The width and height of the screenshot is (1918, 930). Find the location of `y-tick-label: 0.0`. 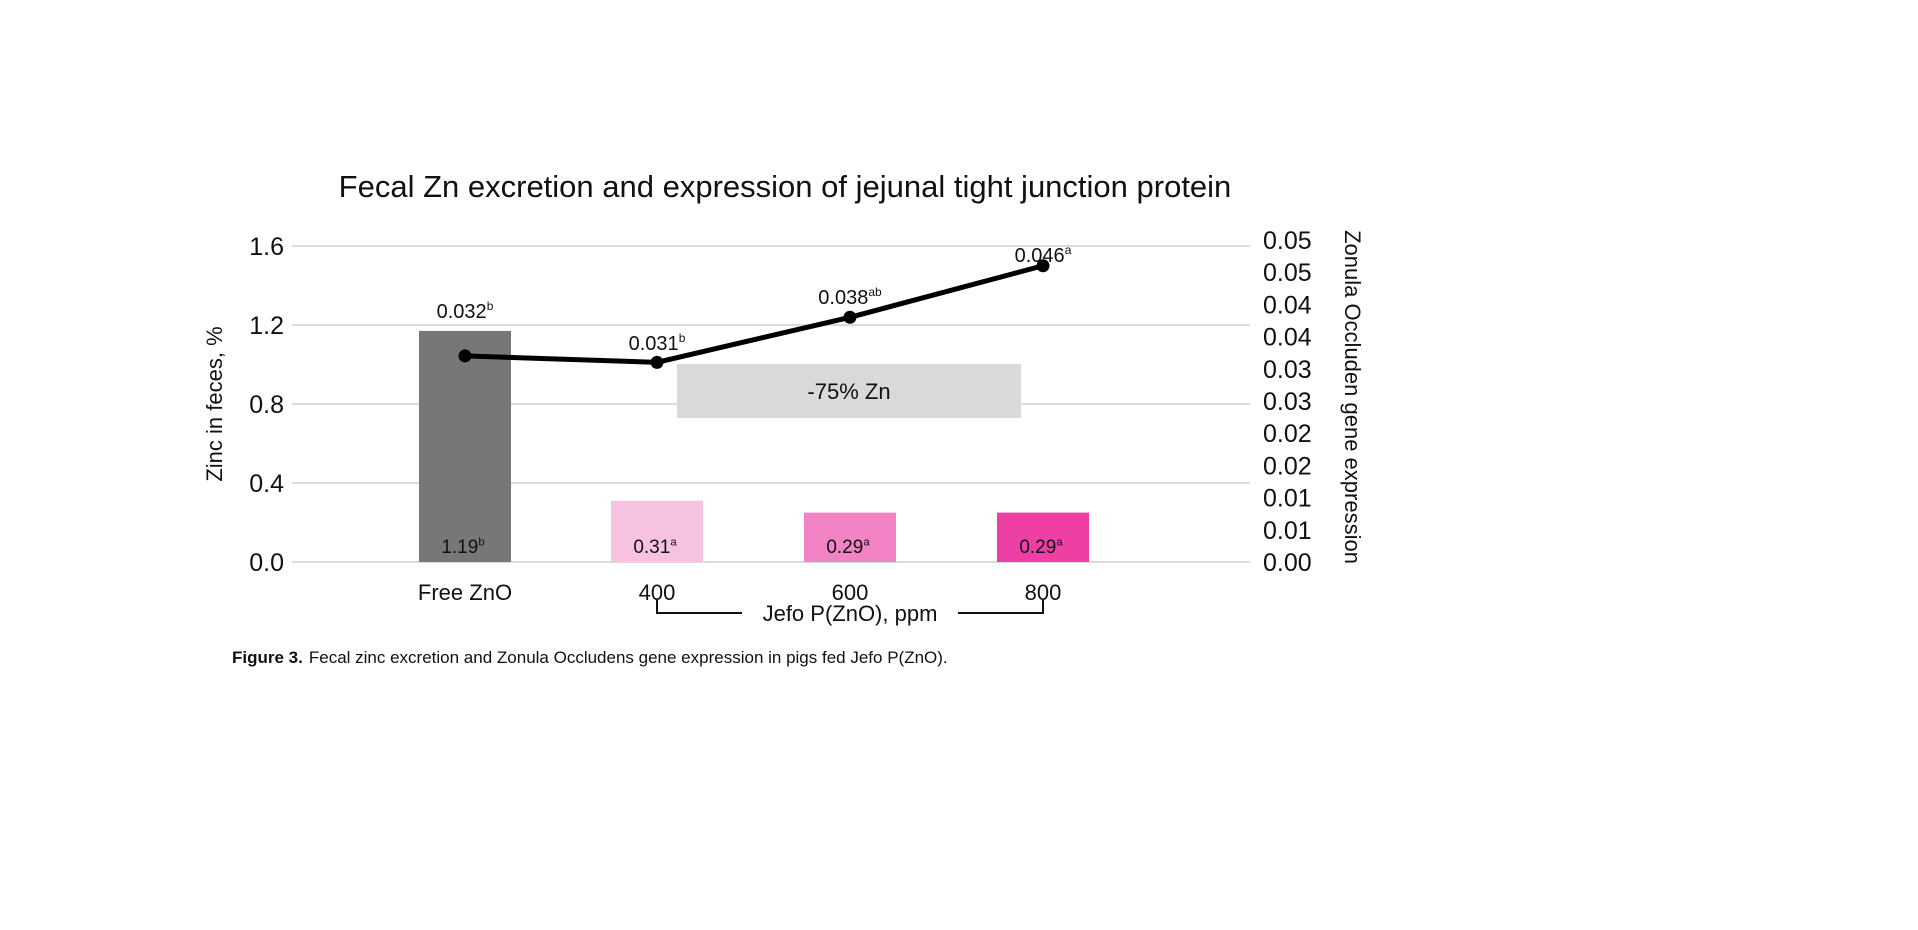

y-tick-label: 0.0 is located at coordinates (266, 563).